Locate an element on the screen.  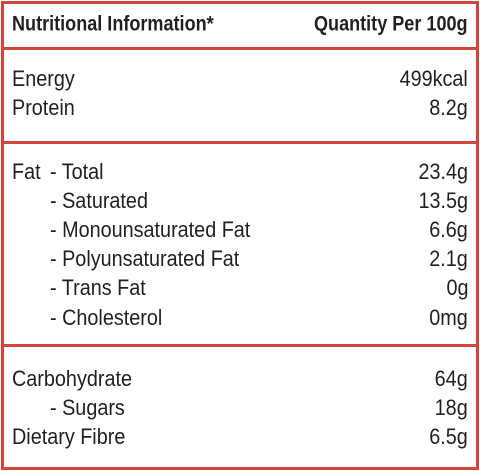
row-label: - Monounsaturated Fat is located at coordinates (150, 229).